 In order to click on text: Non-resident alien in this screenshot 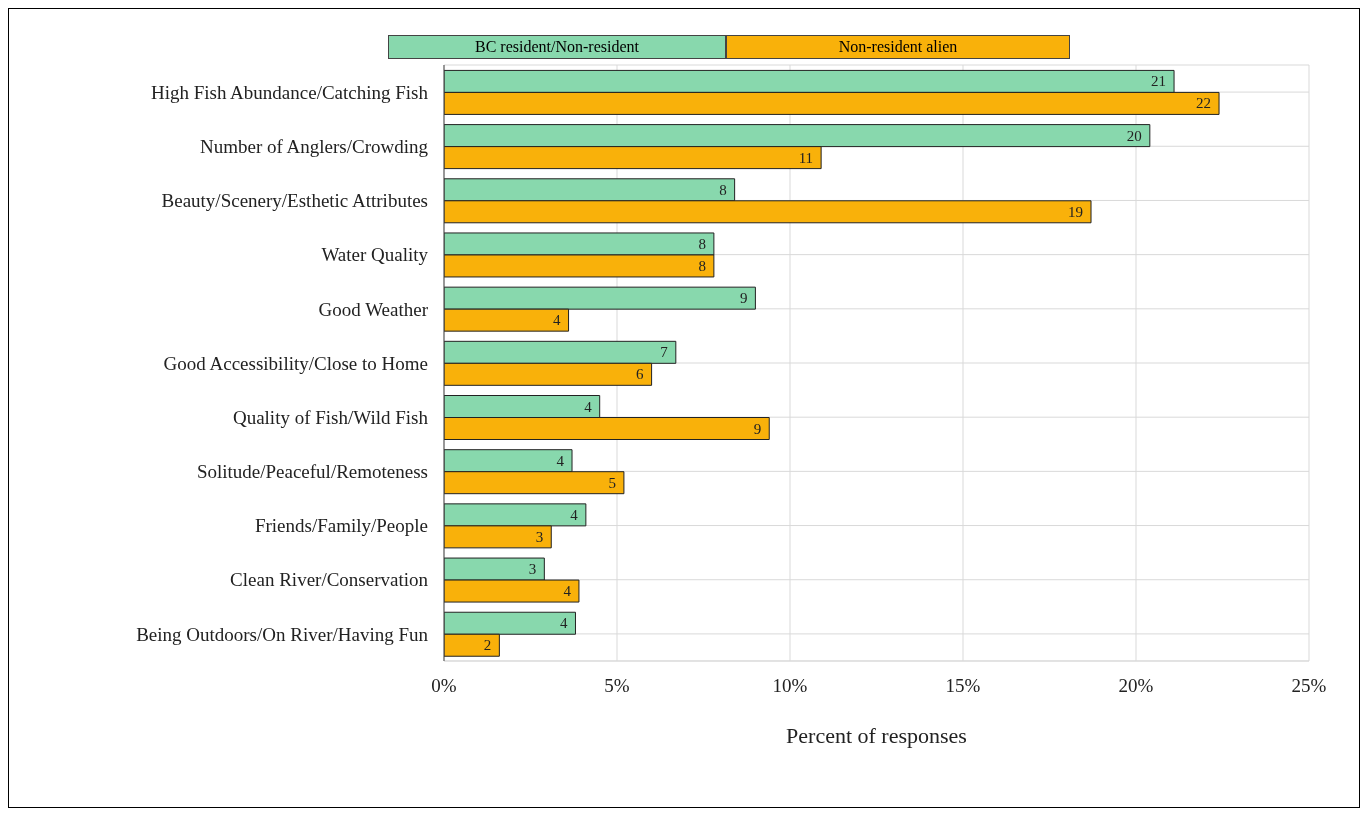, I will do `click(898, 47)`.